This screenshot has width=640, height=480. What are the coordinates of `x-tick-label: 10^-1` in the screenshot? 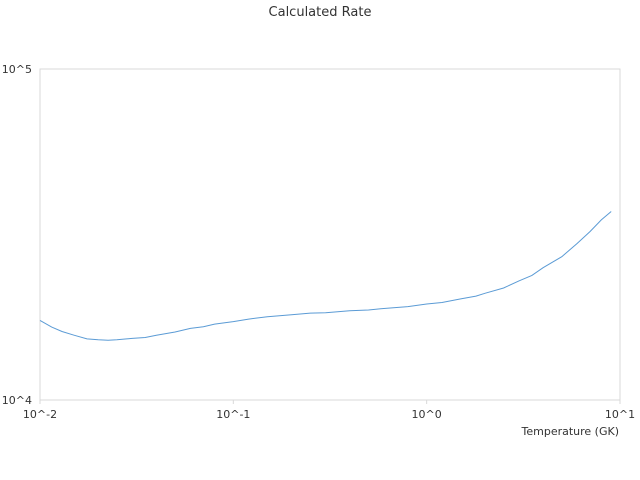 It's located at (233, 414).